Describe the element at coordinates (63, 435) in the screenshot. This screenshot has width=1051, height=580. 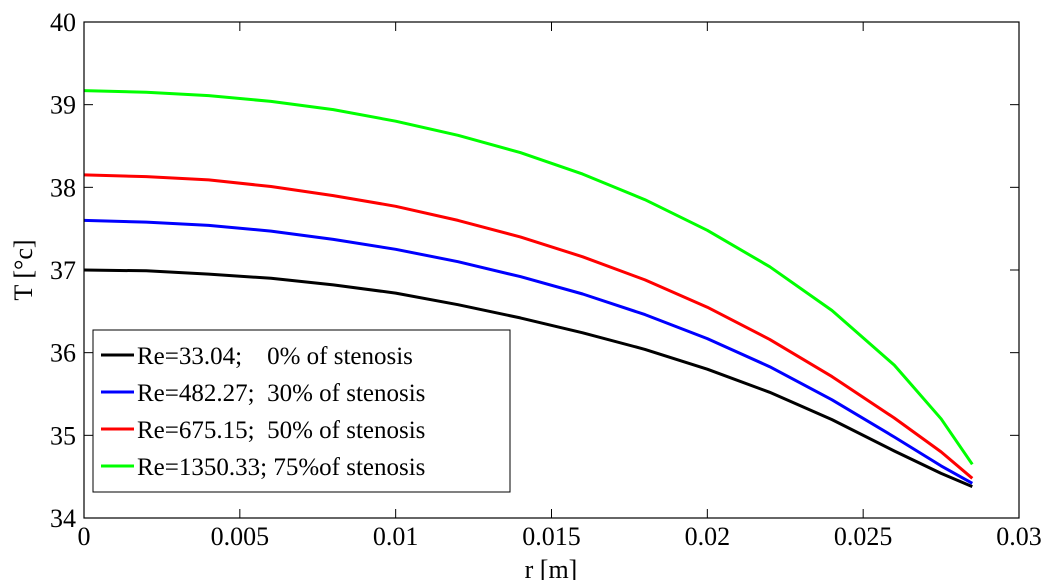
I see `y-tick-label: 35` at that location.